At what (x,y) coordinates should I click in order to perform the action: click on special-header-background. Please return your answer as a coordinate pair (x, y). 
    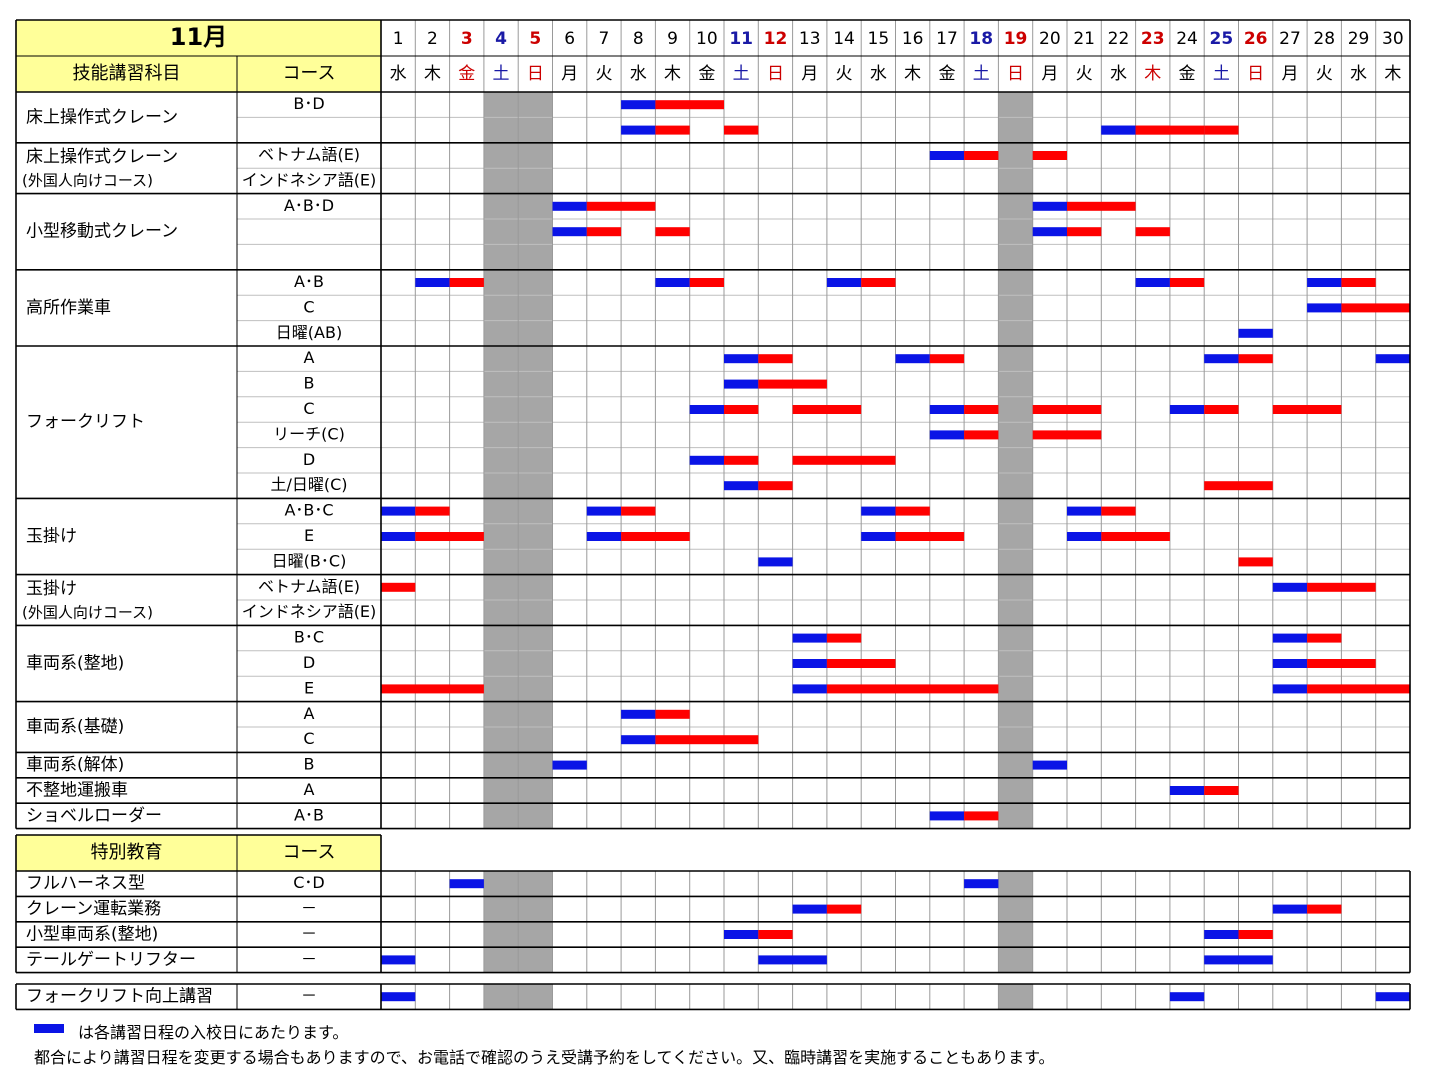
    Looking at the image, I should click on (198, 853).